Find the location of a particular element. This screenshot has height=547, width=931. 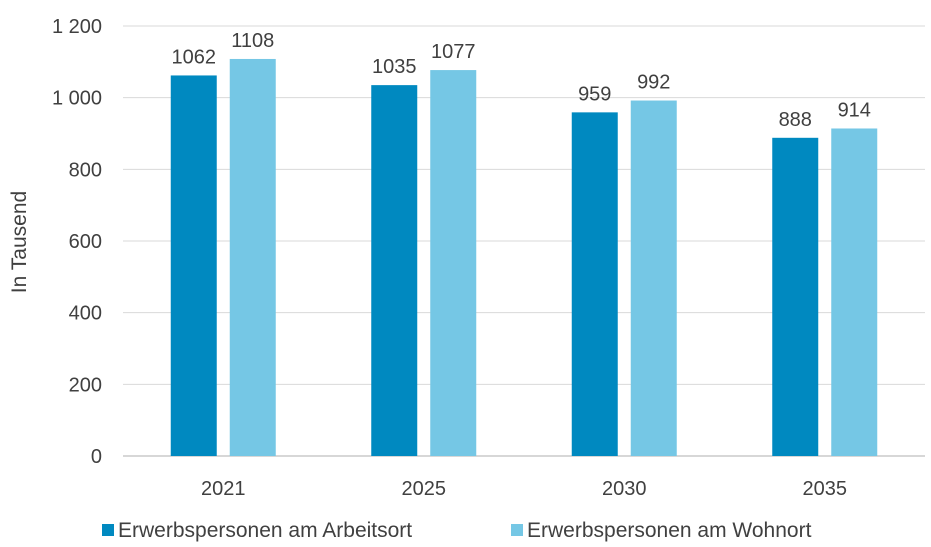

x-tick-label: 2025 is located at coordinates (424, 489).